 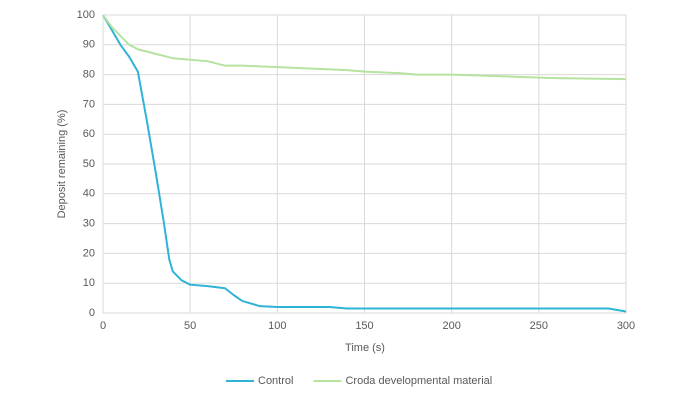 What do you see at coordinates (89, 283) in the screenshot?
I see `y-tick-label: 10` at bounding box center [89, 283].